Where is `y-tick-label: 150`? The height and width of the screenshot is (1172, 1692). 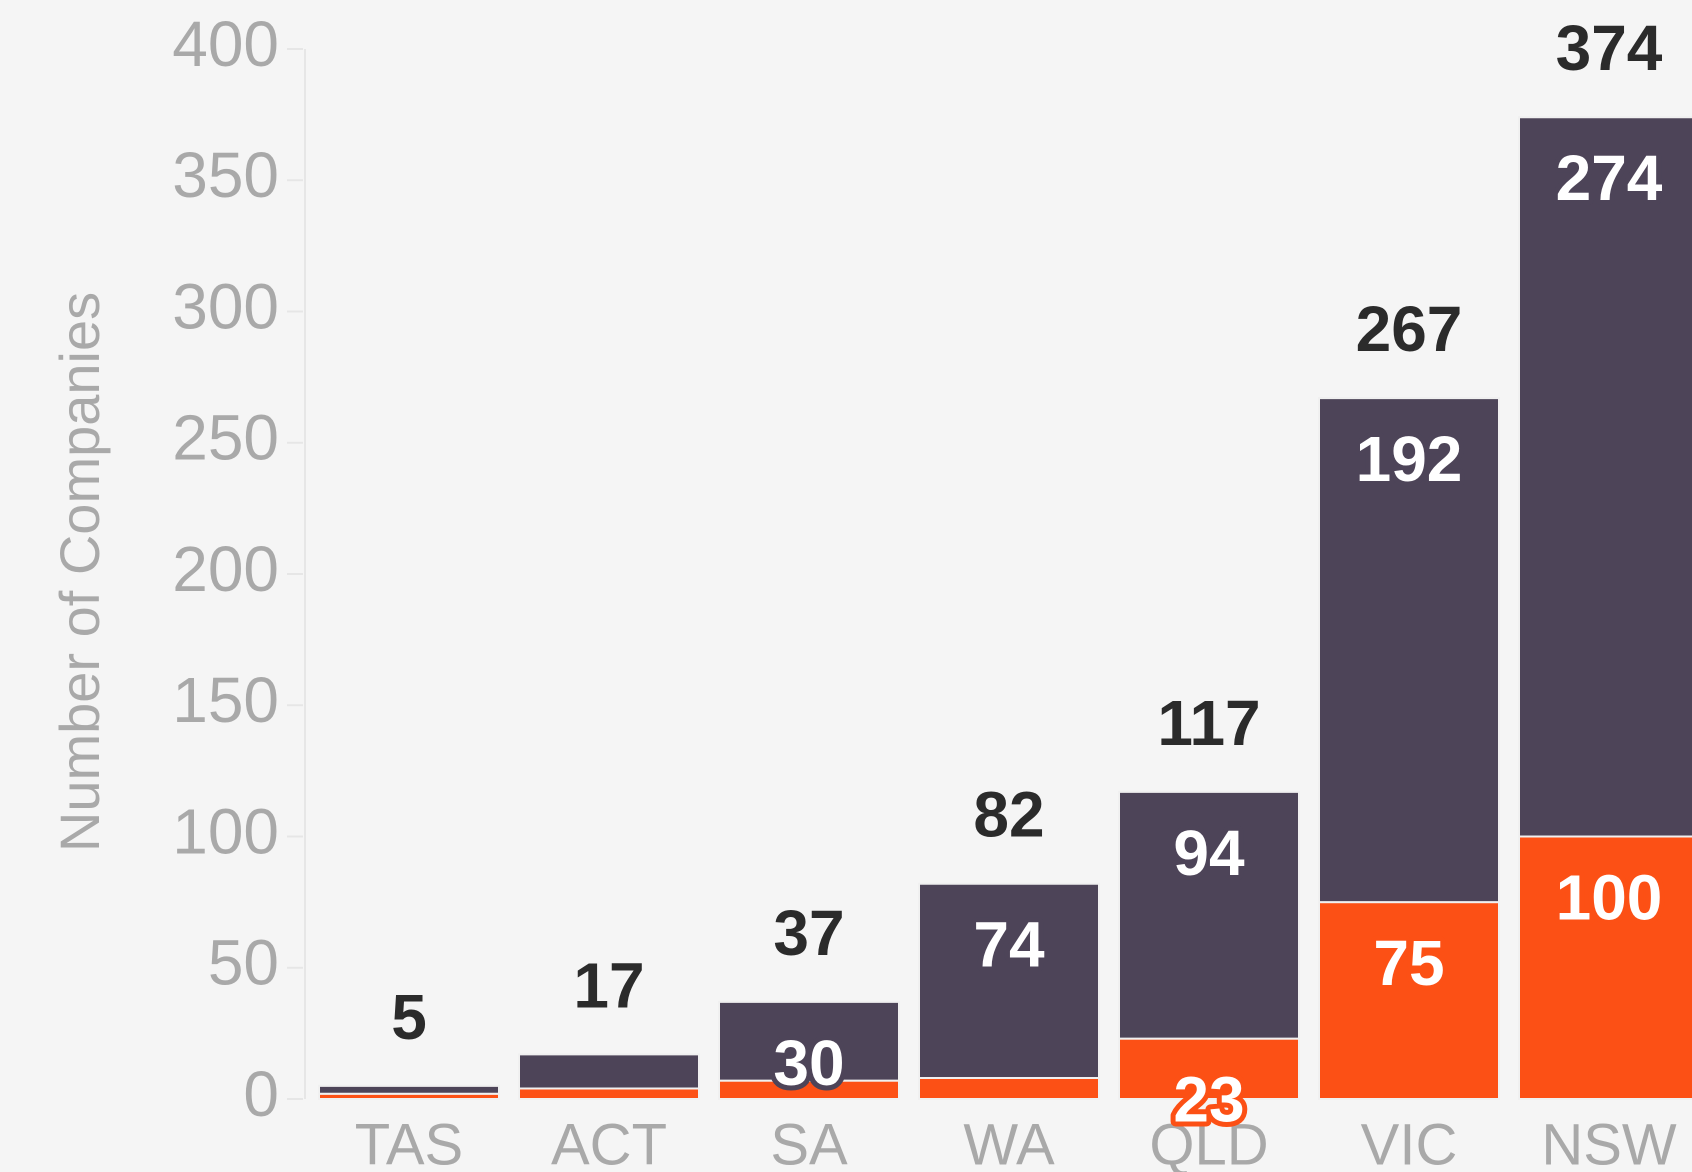 y-tick-label: 150 is located at coordinates (225, 700).